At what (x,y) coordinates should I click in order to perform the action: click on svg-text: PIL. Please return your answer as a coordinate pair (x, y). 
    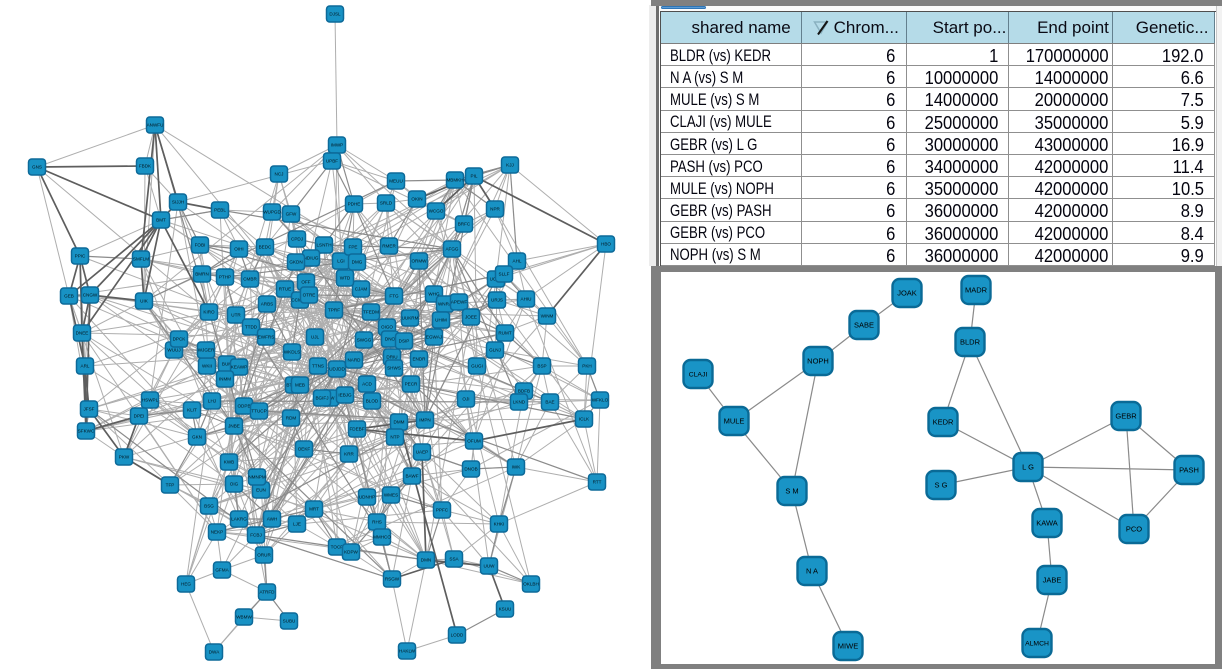
    Looking at the image, I should click on (474, 176).